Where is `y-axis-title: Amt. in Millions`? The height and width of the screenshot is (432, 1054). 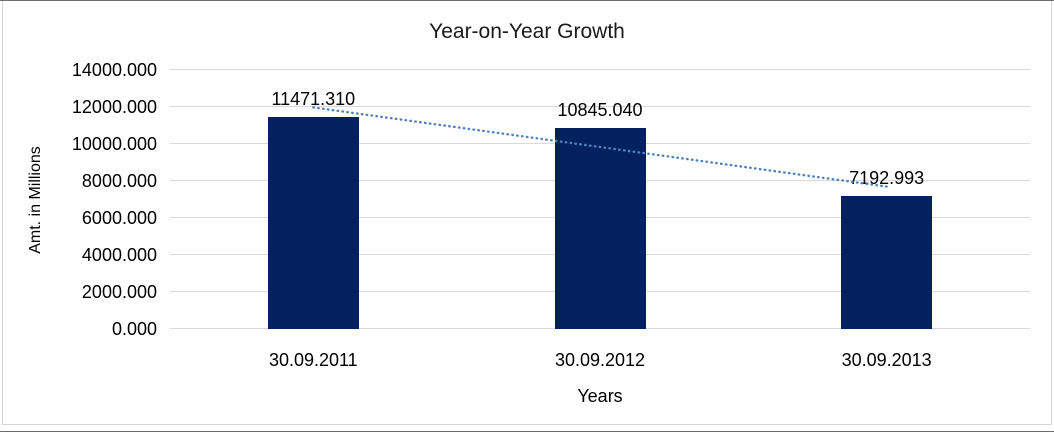 y-axis-title: Amt. in Millions is located at coordinates (35, 200).